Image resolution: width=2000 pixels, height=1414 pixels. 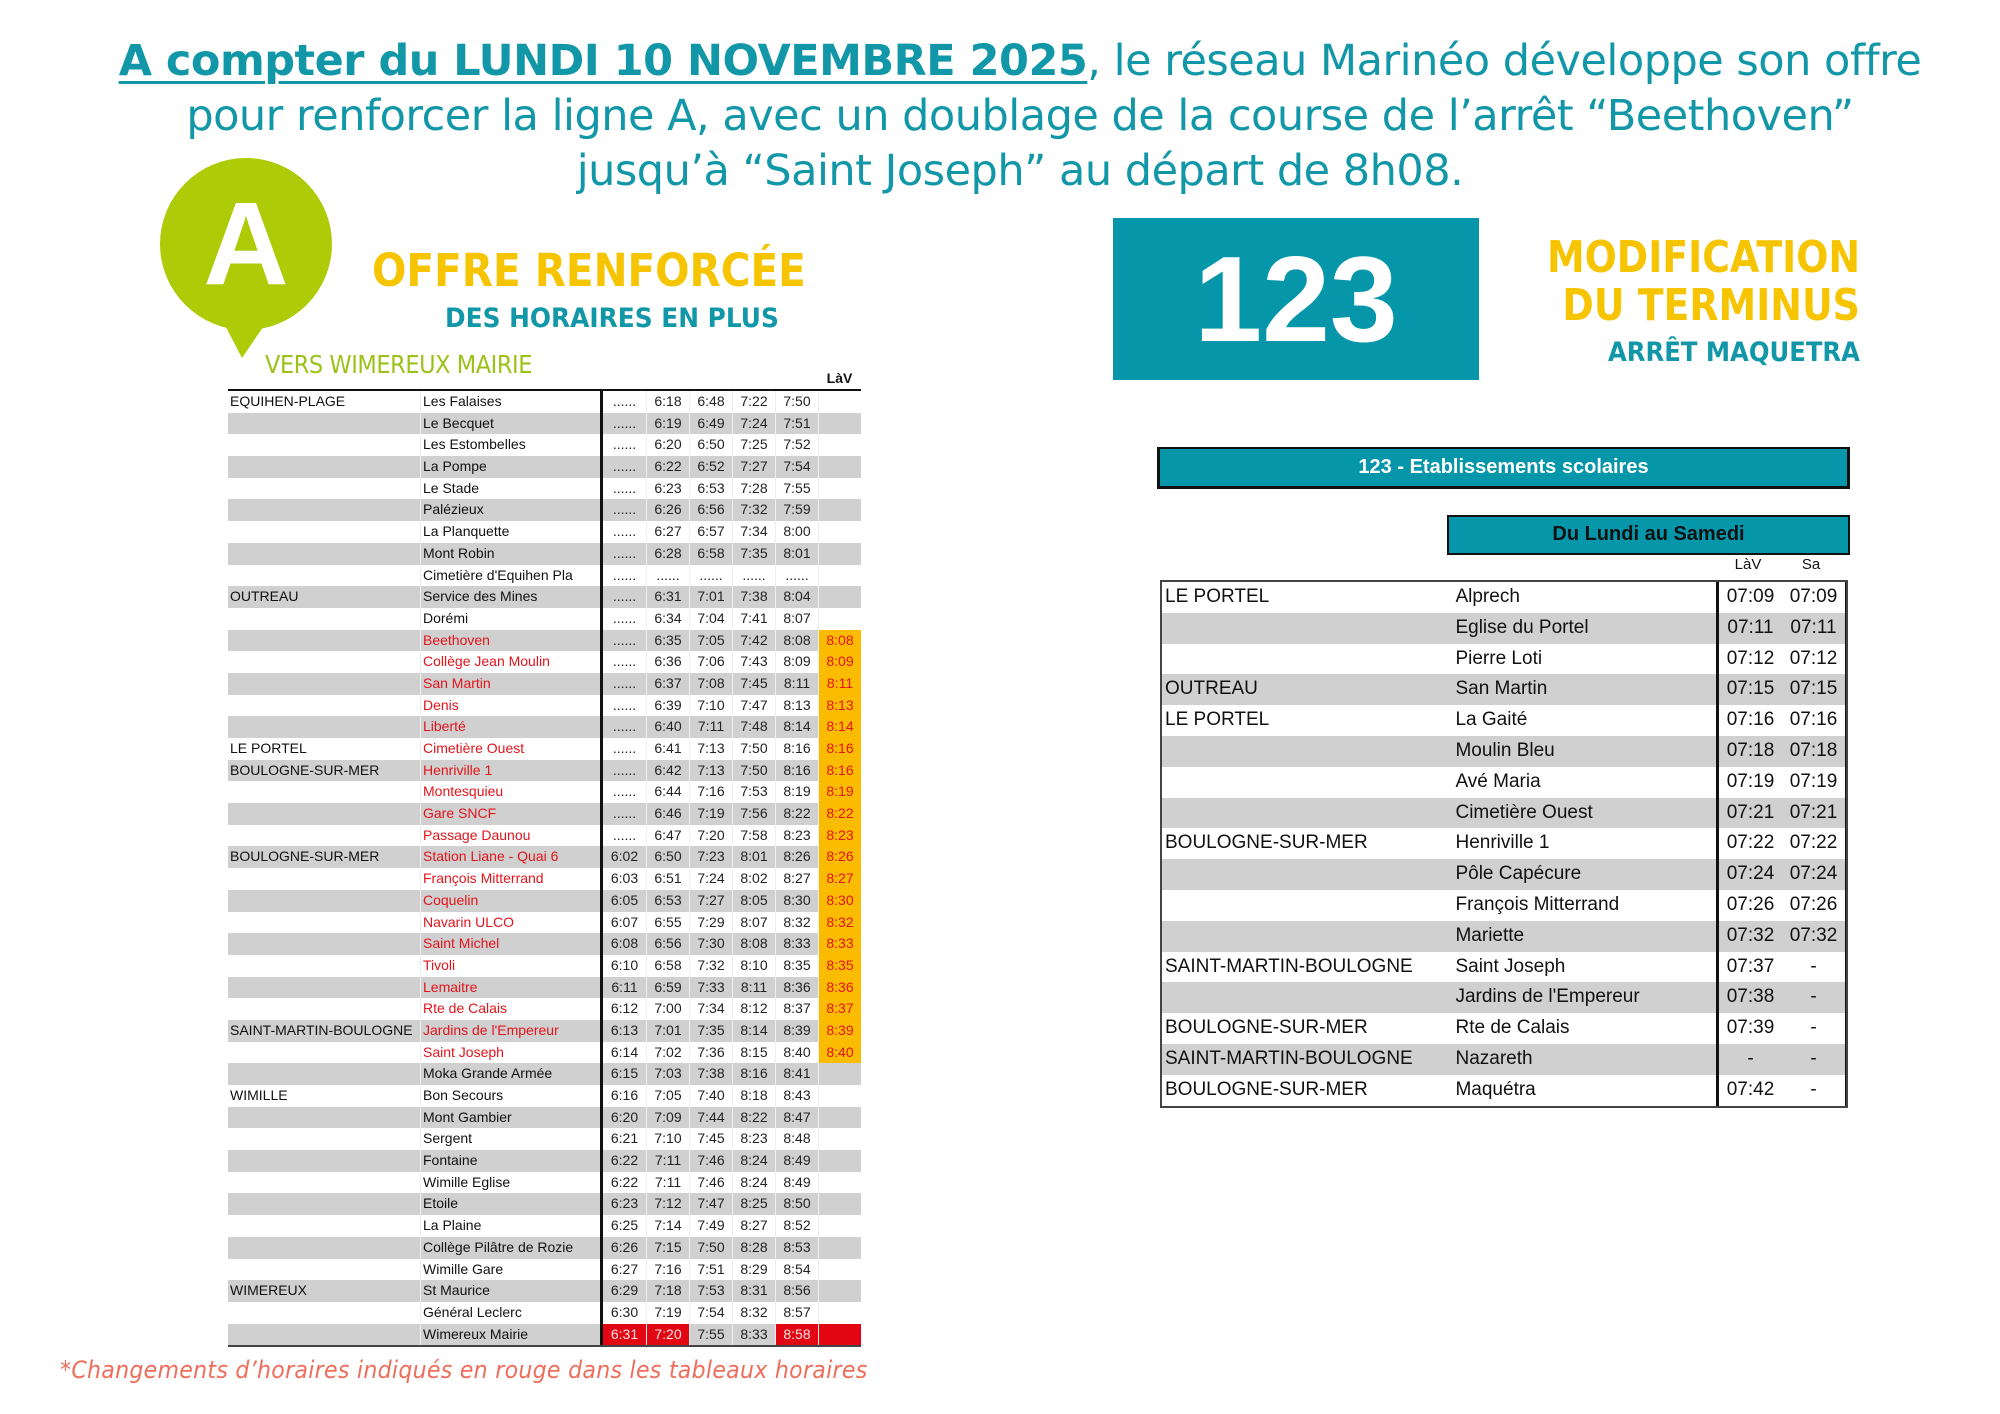 What do you see at coordinates (796, 1312) in the screenshot?
I see `time-cell: 8:57` at bounding box center [796, 1312].